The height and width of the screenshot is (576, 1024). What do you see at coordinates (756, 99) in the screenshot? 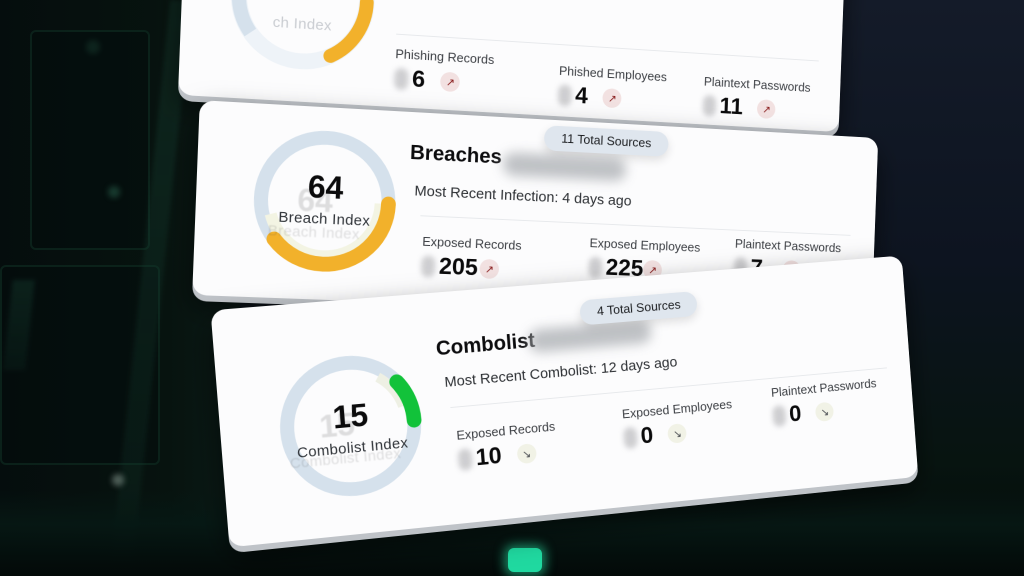
I see `stat-plaintext-passwords: Plaintext Passwords 11 ↗` at bounding box center [756, 99].